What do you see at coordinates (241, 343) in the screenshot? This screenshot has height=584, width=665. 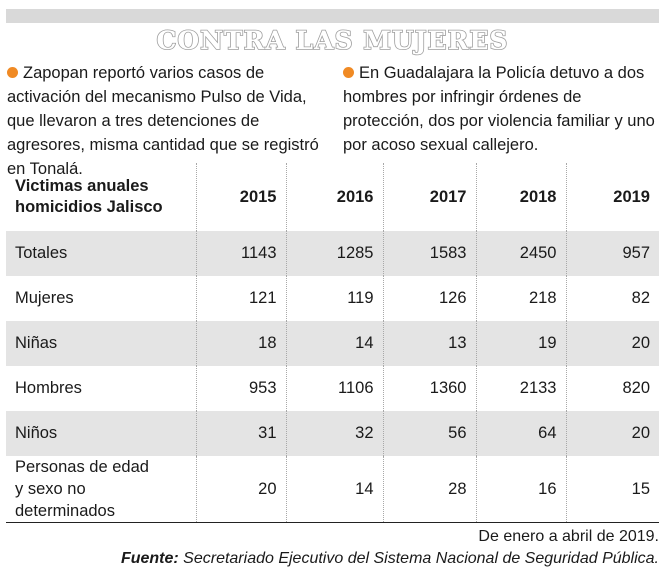 I see `table-cell: 18` at bounding box center [241, 343].